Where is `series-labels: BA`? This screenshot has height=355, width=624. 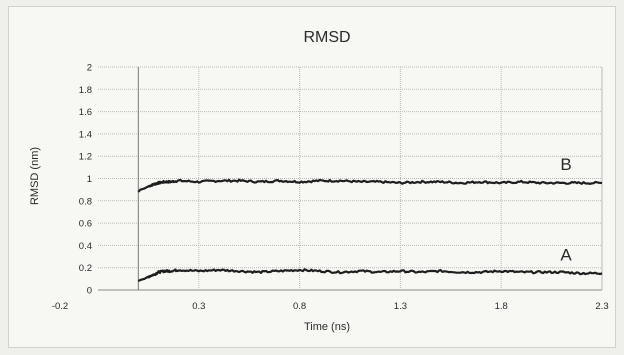
series-labels: BA is located at coordinates (566, 209).